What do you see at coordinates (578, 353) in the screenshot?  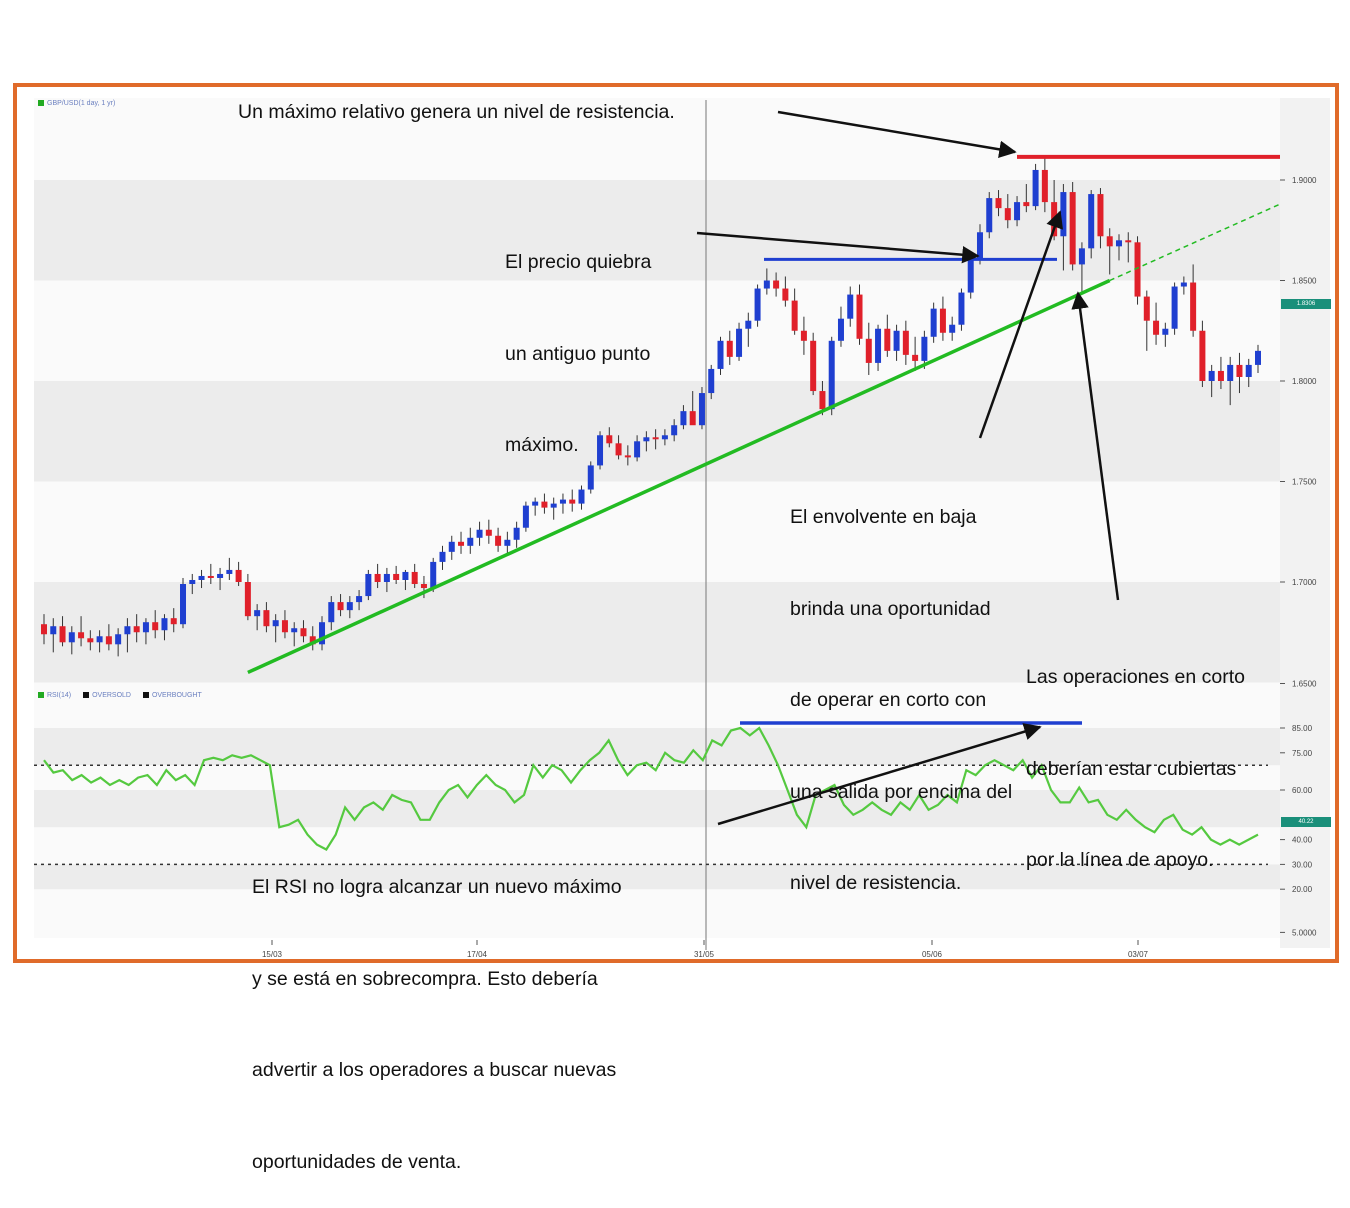 I see `annotation-line: un antiguo punto` at bounding box center [578, 353].